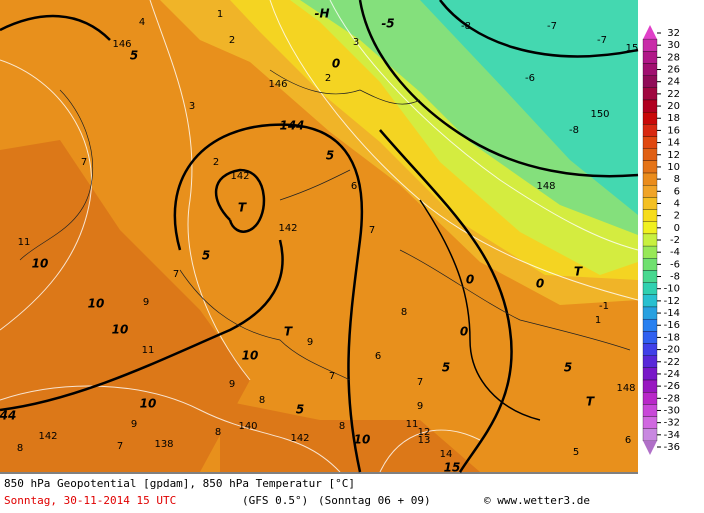  What do you see at coordinates (677, 228) in the screenshot?
I see `colorbar-label: 0` at bounding box center [677, 228].